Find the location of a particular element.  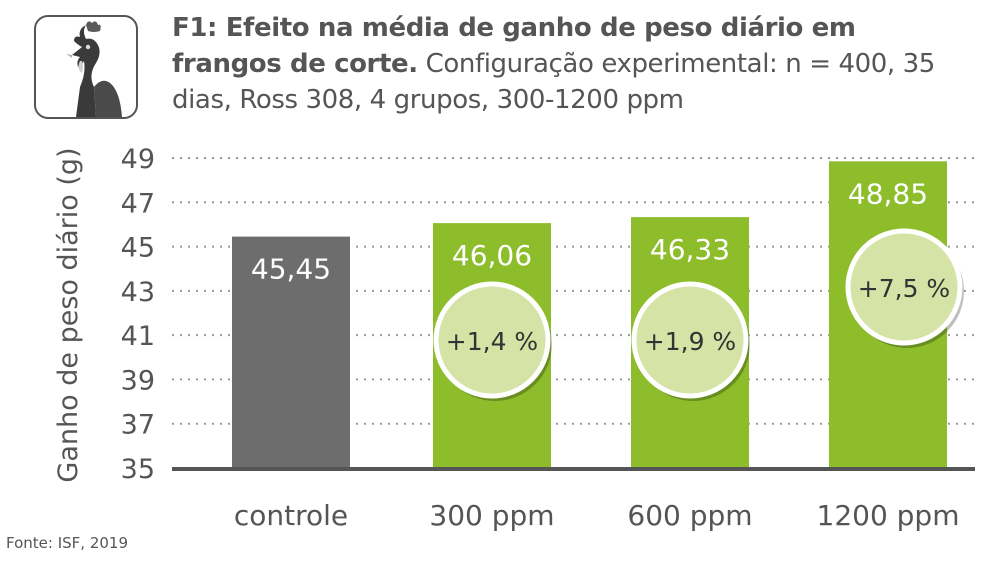

bar-value-label: 45,45 is located at coordinates (291, 269).